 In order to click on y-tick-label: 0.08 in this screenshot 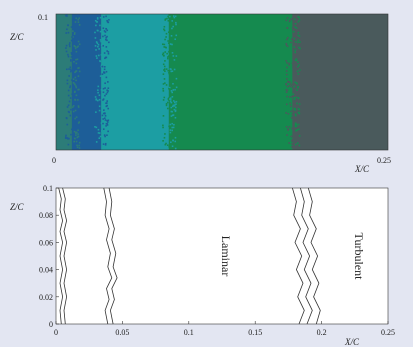, I will do `click(46, 215)`.